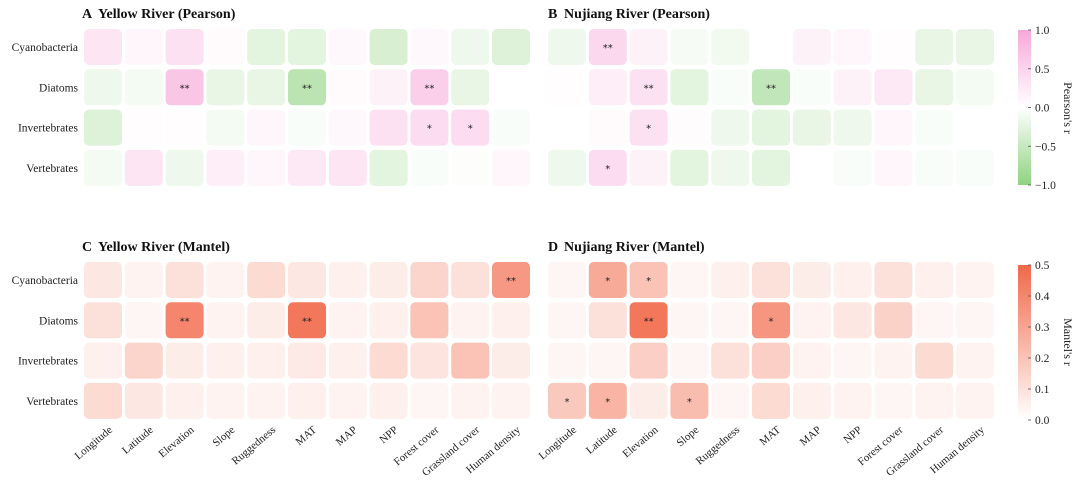 The width and height of the screenshot is (1080, 497). What do you see at coordinates (1068, 342) in the screenshot?
I see `colorbar-title: Mantel's r` at bounding box center [1068, 342].